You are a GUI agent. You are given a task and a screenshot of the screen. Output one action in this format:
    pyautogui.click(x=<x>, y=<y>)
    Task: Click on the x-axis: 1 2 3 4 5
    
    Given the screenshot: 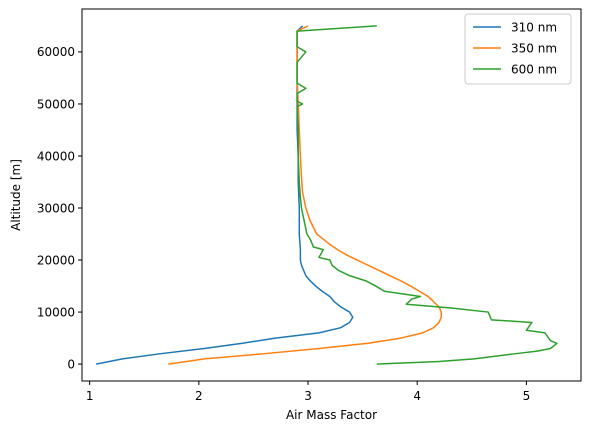 What is the action you would take?
    pyautogui.click(x=308, y=392)
    